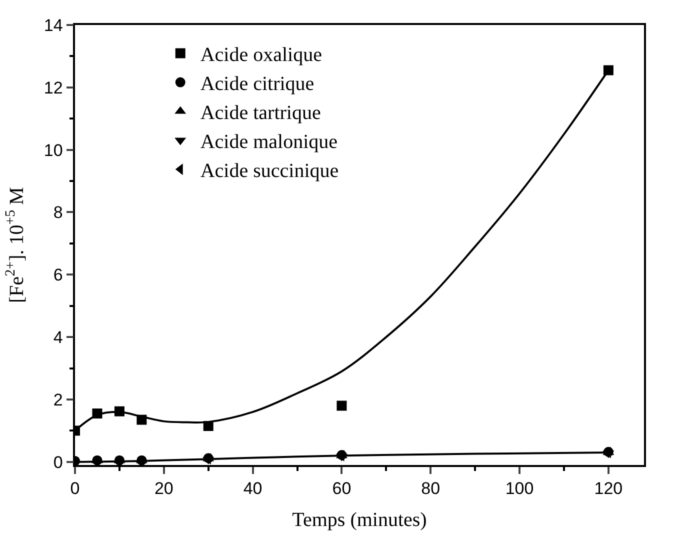 The width and height of the screenshot is (674, 539). I want to click on legend-label: Acide citrique, so click(257, 84).